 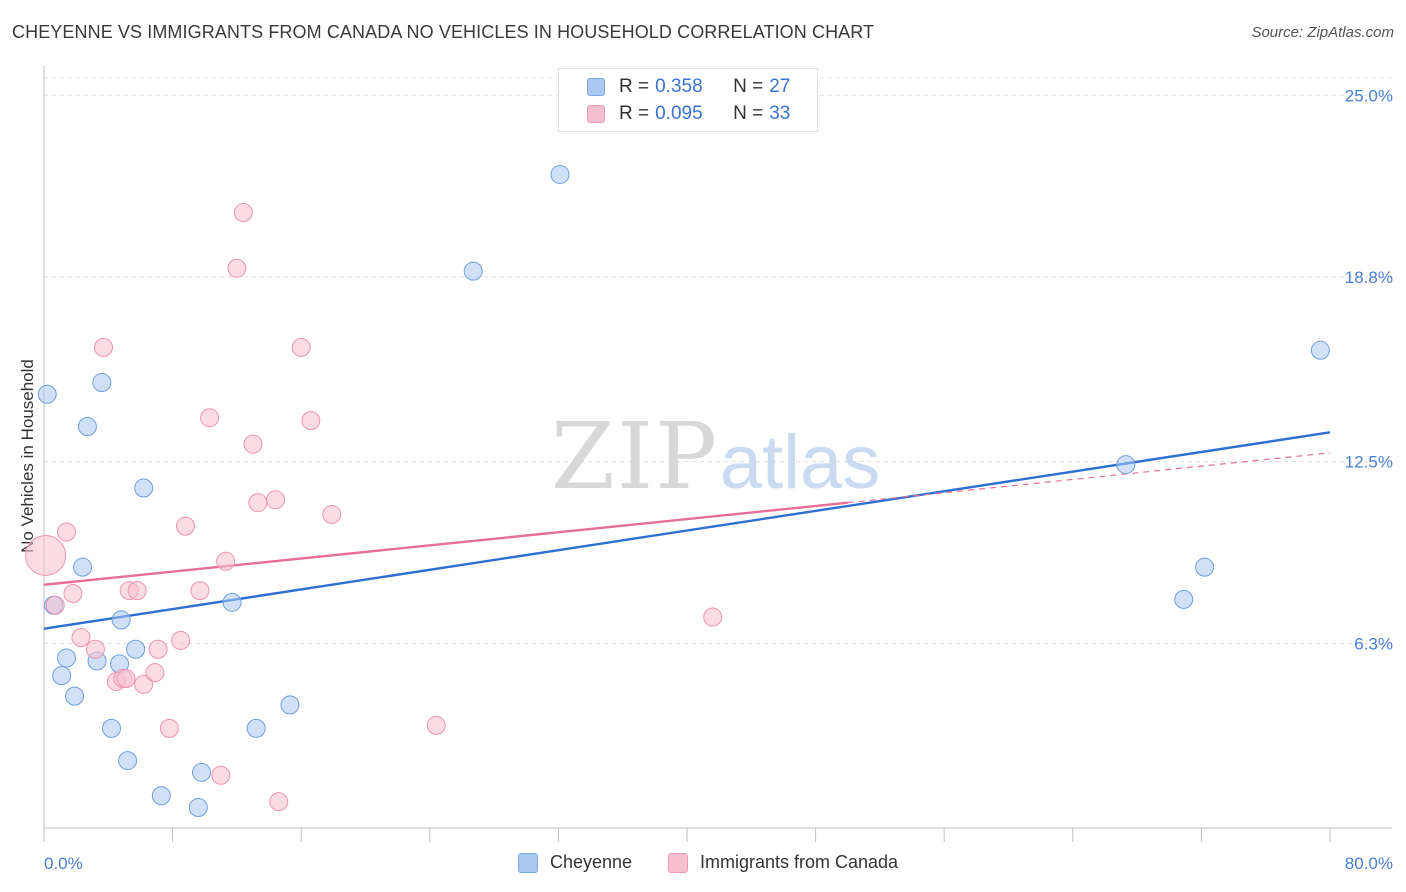 What do you see at coordinates (63, 863) in the screenshot?
I see `x-tick-label: 0.0%` at bounding box center [63, 863].